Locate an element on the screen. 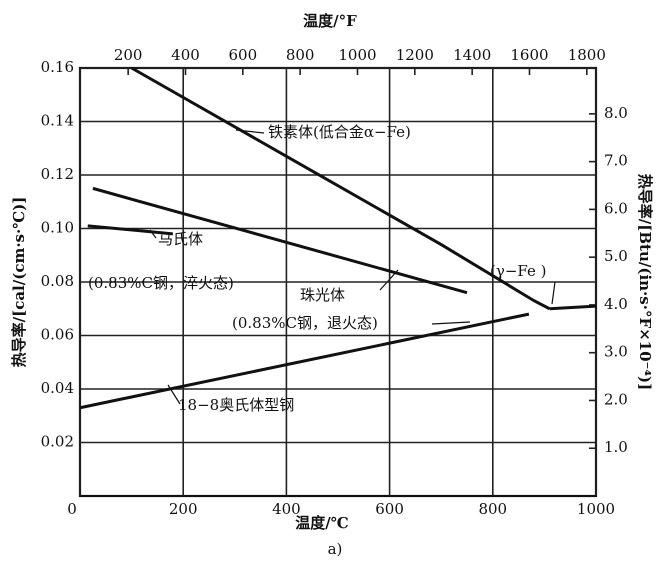  y-tick-label: 0.02 is located at coordinates (57, 442).